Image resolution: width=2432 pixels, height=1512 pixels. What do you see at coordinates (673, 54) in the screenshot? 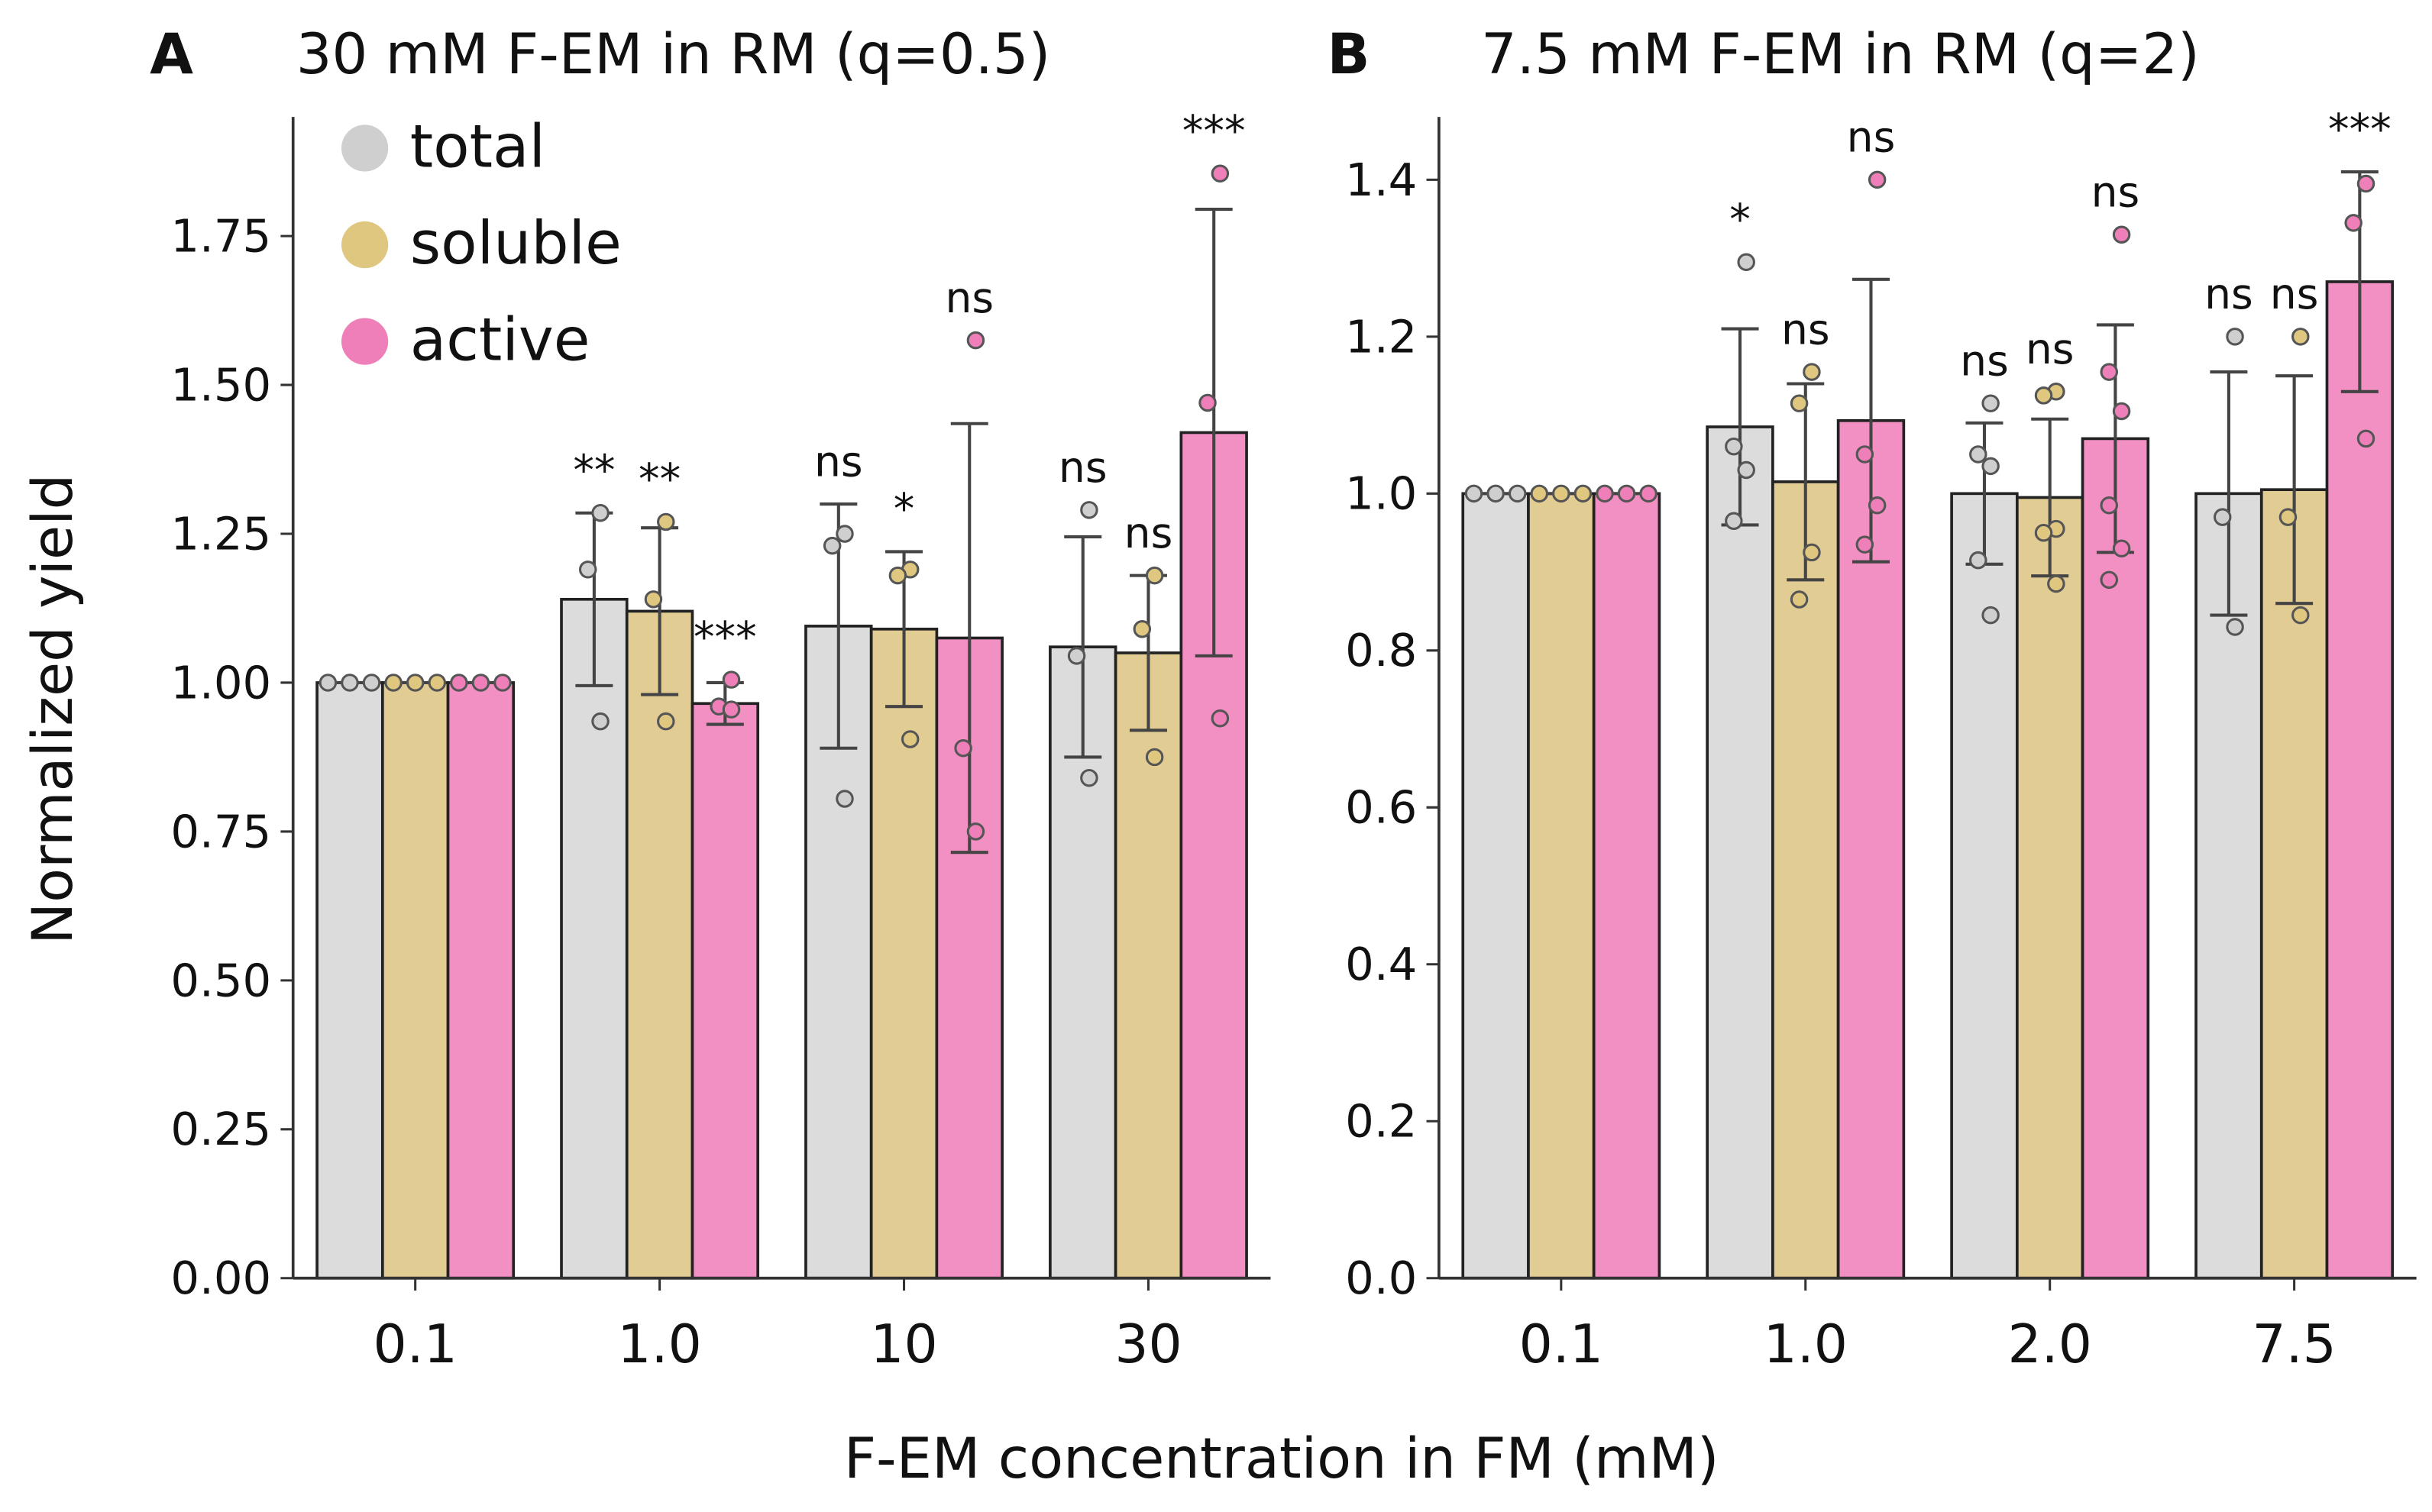
I see `chart-title: 30 mM F-EM in RM (q=0.5)` at bounding box center [673, 54].